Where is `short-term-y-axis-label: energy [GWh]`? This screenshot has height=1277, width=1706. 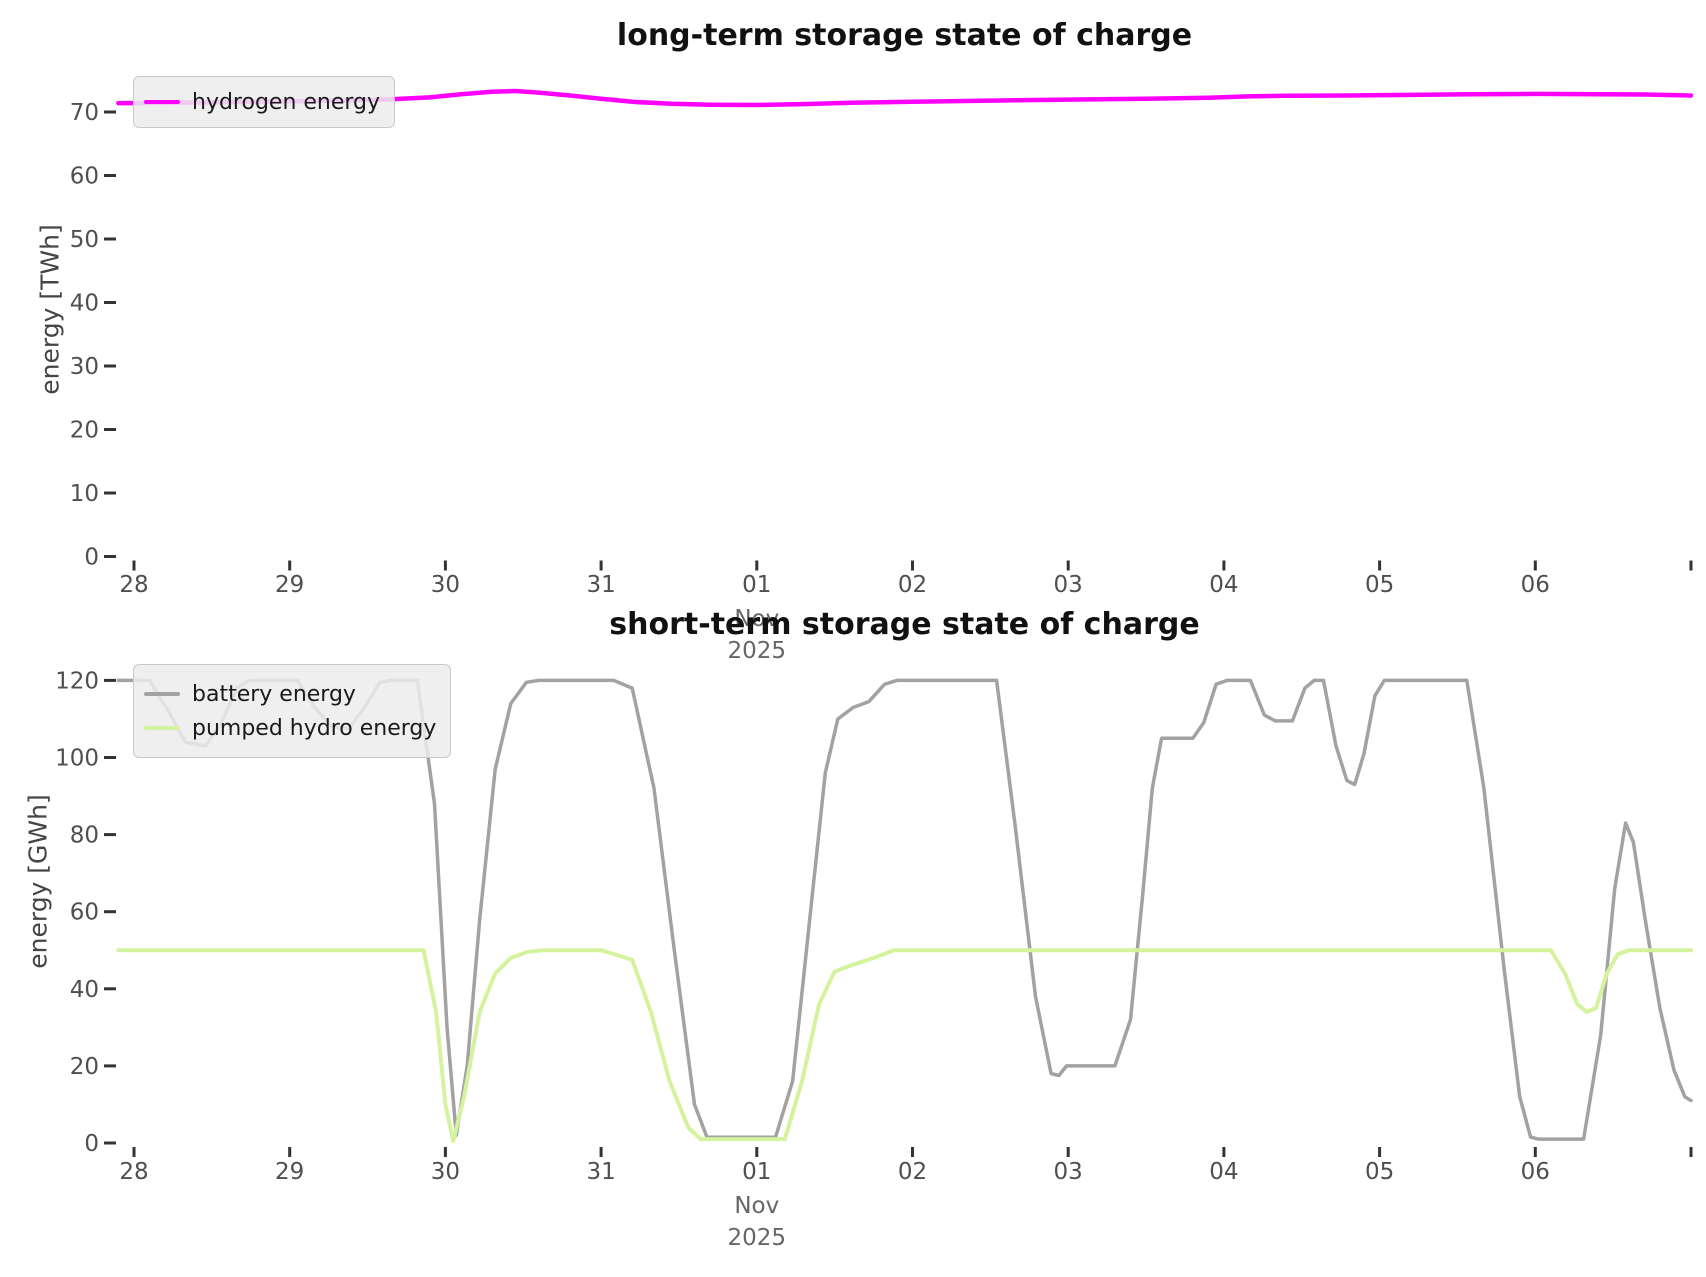 short-term-y-axis-label: energy [GWh] is located at coordinates (38, 881).